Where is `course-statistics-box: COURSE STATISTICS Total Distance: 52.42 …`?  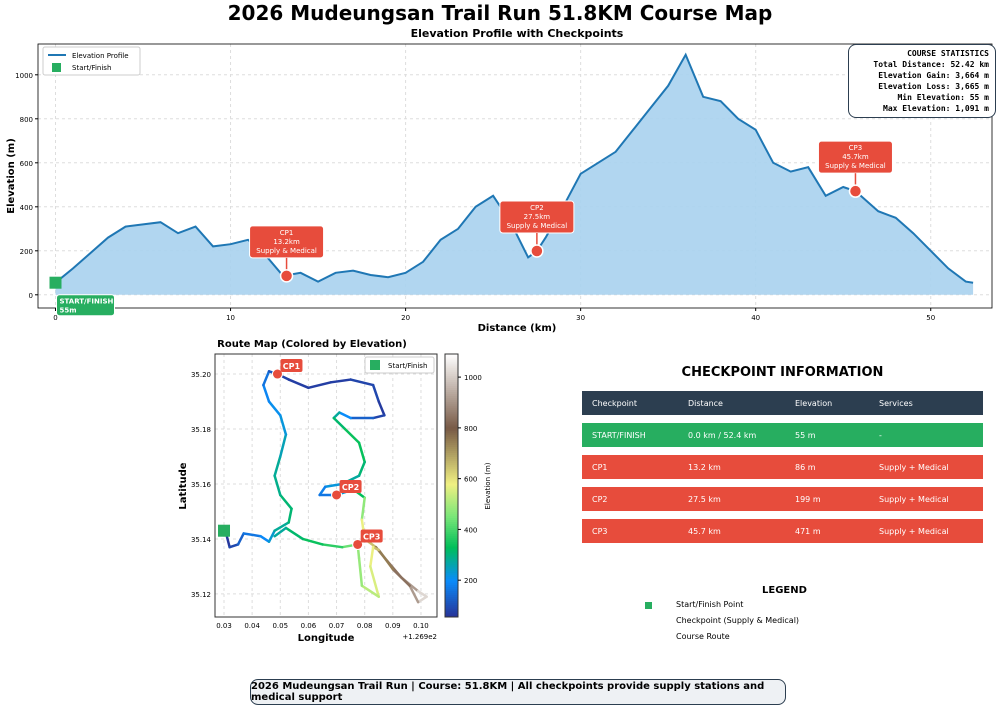 course-statistics-box: COURSE STATISTICS Total Distance: 52.42 … is located at coordinates (922, 81).